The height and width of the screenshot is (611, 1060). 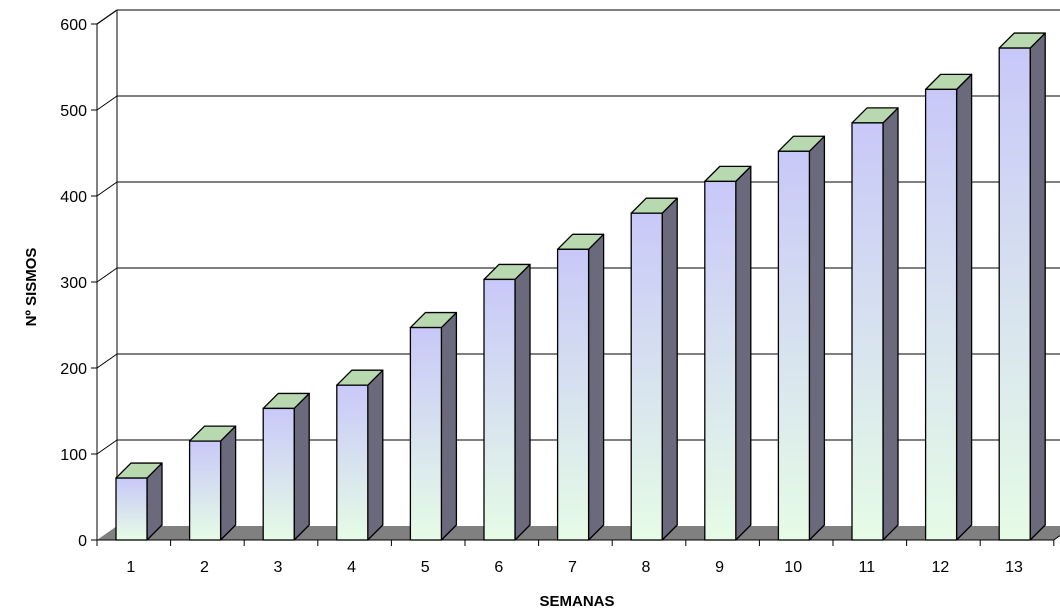 I want to click on y-tick-label: 300, so click(x=73, y=283).